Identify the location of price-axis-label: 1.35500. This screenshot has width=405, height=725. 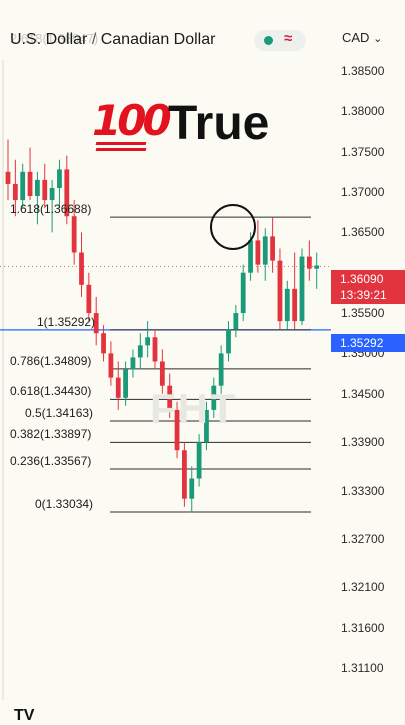
(363, 313).